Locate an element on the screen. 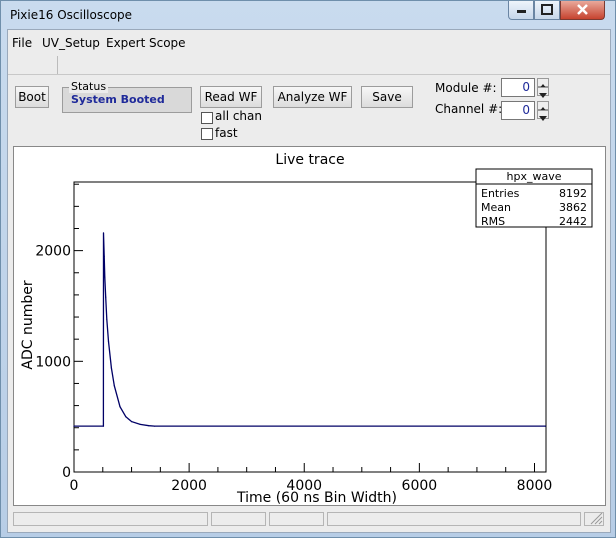 The height and width of the screenshot is (538, 616). title-bar: Pixie16 Oscilloscope is located at coordinates (308, 15).